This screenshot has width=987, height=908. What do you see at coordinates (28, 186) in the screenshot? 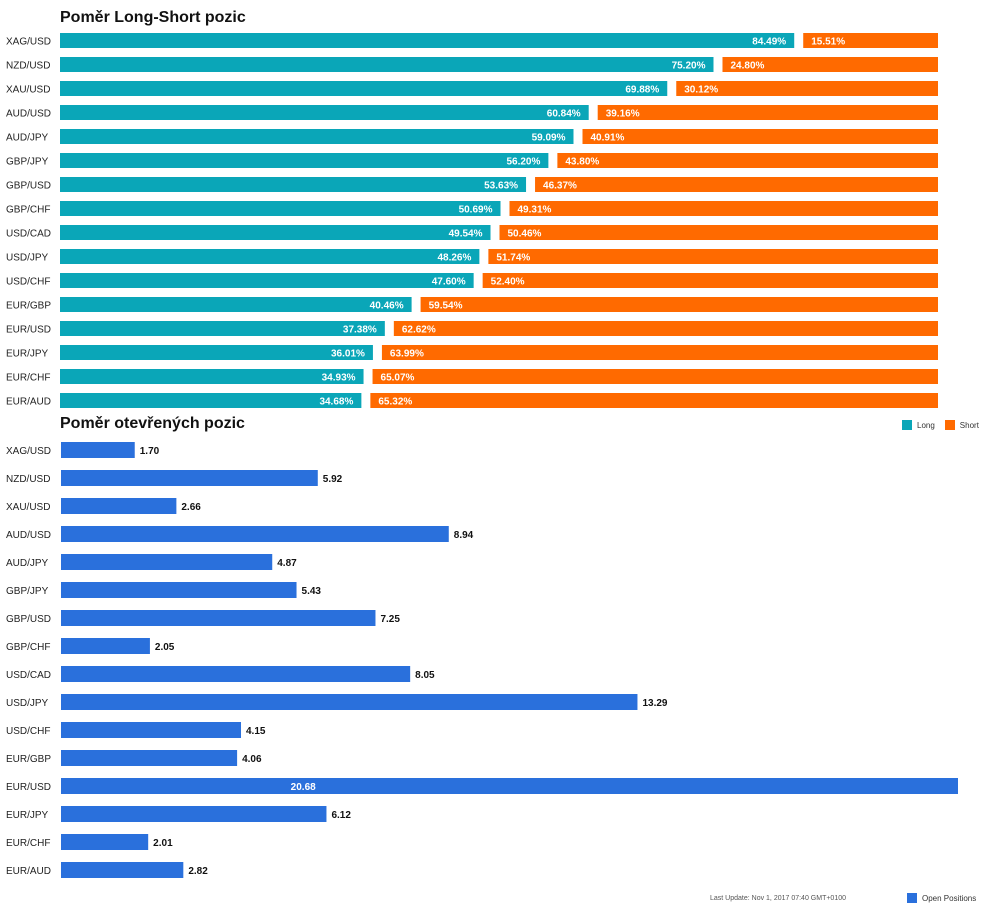
I see `category-label-gbp-usd: GBP/USD` at bounding box center [28, 186].